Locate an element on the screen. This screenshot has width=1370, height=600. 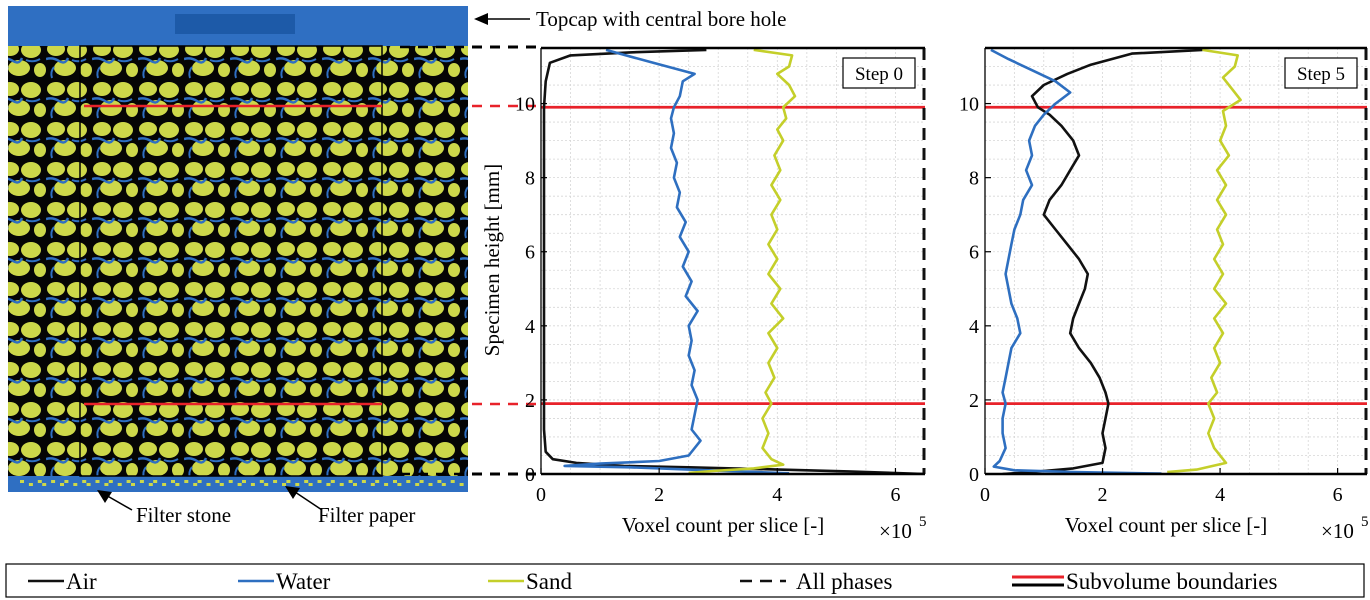
x-axis-label-step-0: Voxel count per slice [-] is located at coordinates (723, 525).